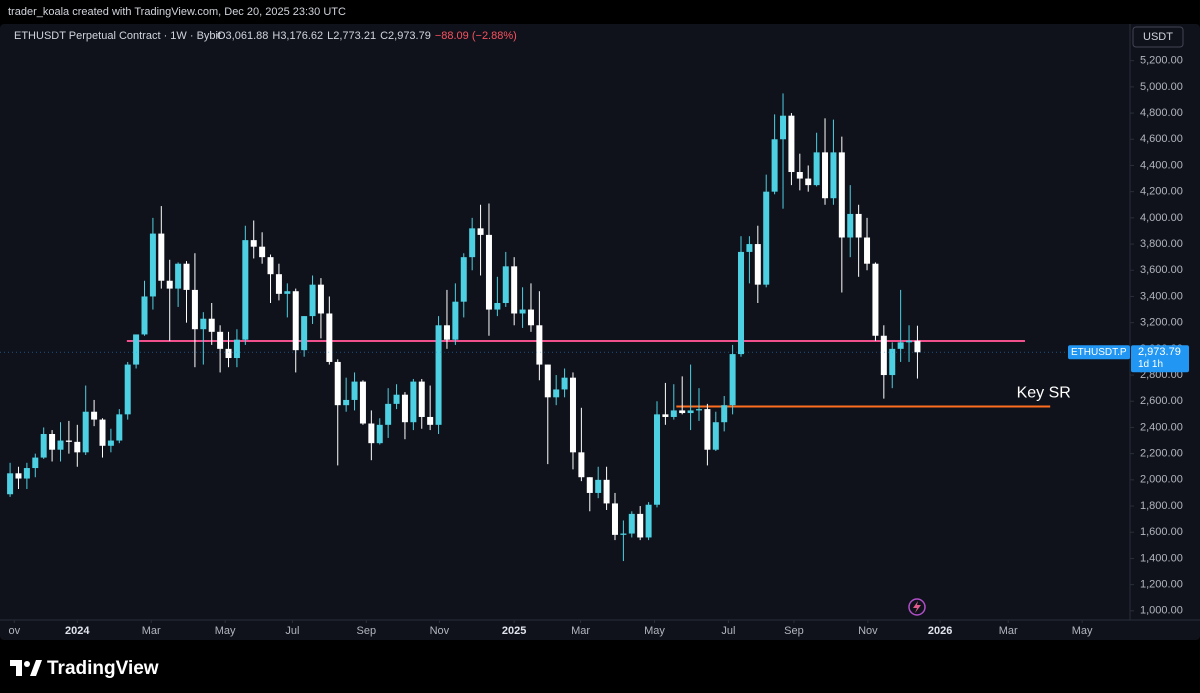  I want to click on price-tag-text: 2,973.79, so click(1159, 352).